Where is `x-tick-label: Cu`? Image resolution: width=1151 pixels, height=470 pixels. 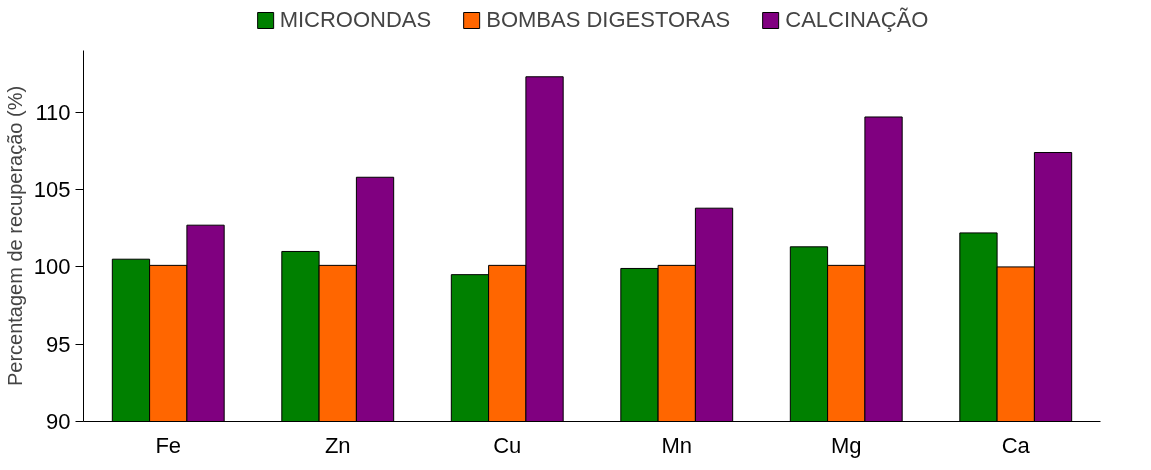 x-tick-label: Cu is located at coordinates (507, 445).